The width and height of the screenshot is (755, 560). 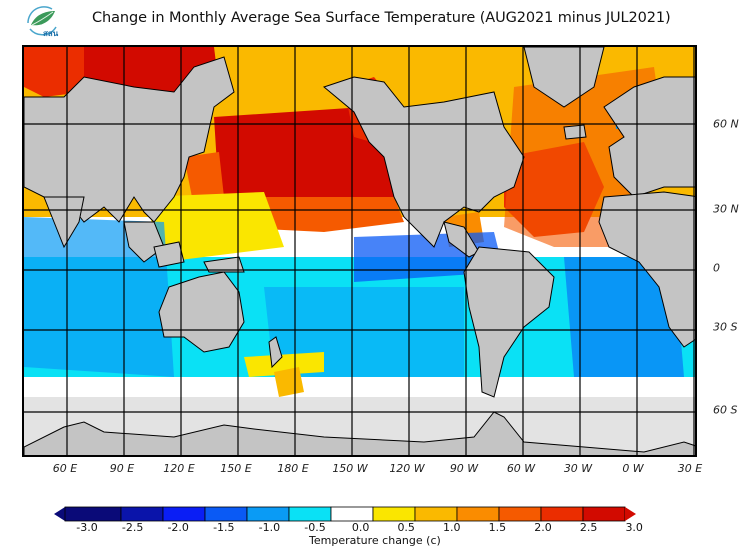 What do you see at coordinates (578, 468) in the screenshot?
I see `lon-label-30w: 30 W` at bounding box center [578, 468].